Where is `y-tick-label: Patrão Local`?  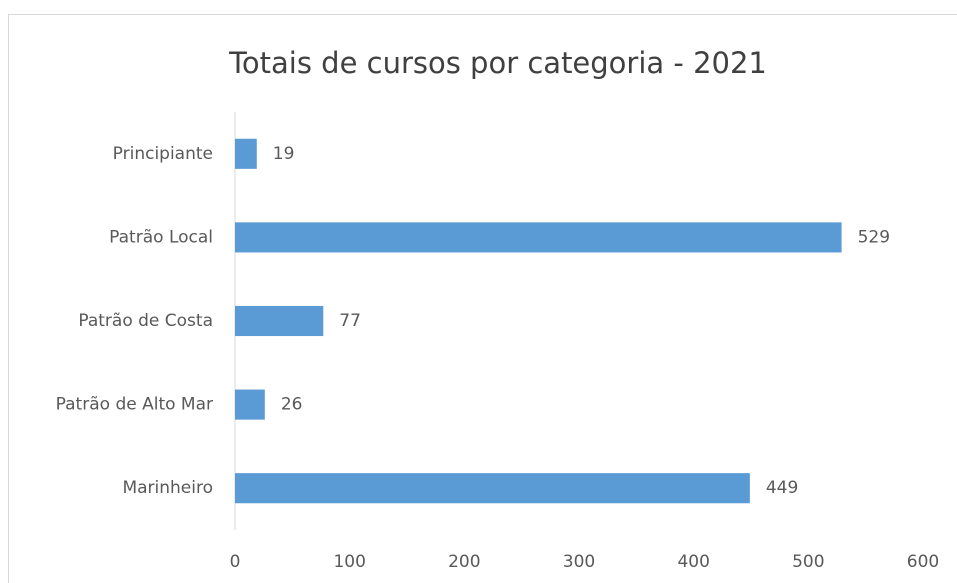
y-tick-label: Patrão Local is located at coordinates (161, 237).